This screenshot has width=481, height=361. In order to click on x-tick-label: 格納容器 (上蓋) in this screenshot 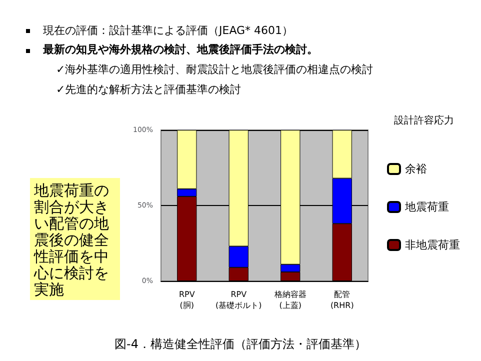, I will do `click(289, 300)`.